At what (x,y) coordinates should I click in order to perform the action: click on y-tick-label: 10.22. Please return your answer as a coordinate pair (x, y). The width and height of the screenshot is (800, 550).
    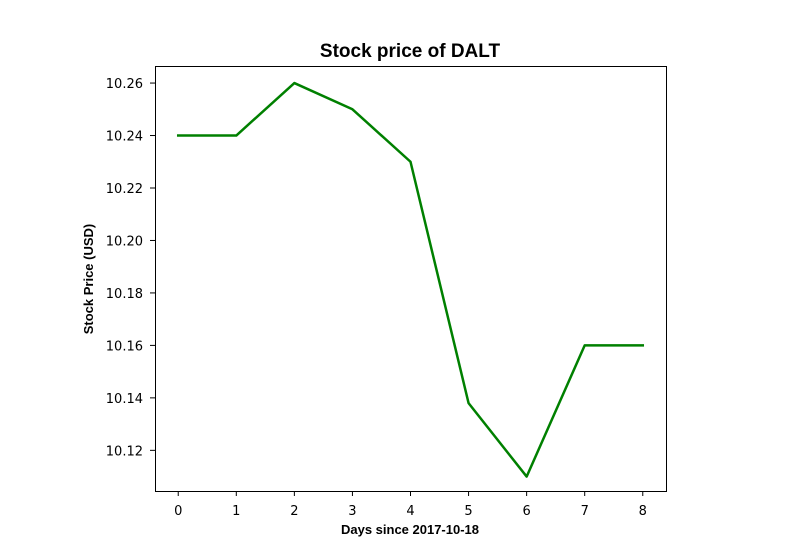
    Looking at the image, I should click on (124, 189).